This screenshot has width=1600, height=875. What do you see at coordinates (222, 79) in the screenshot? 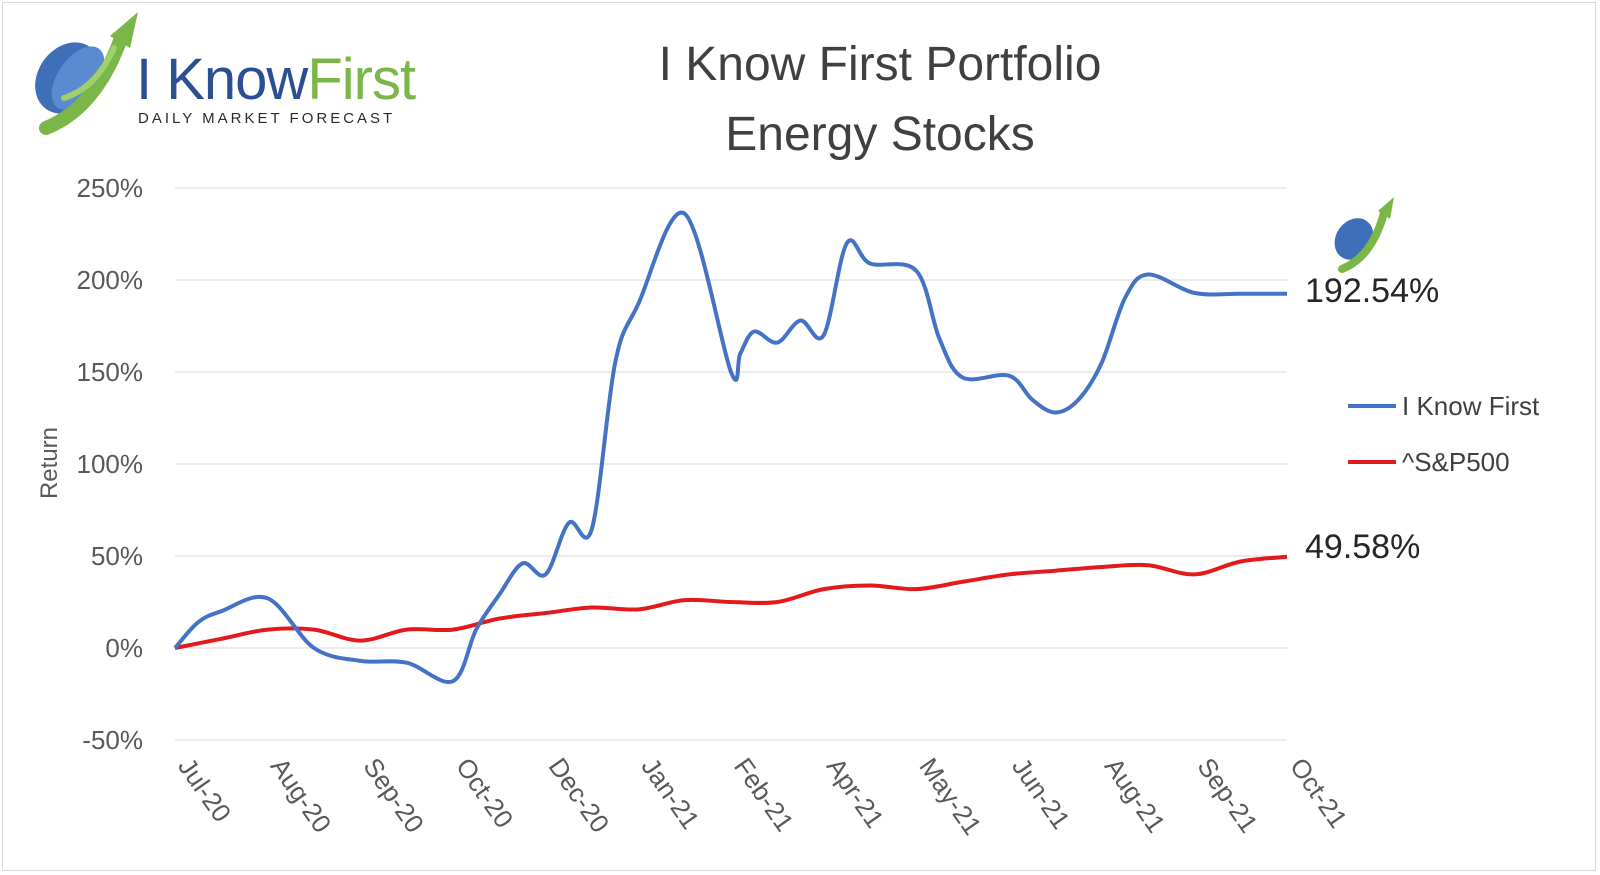
I see `logo-word-i-know: I Know` at bounding box center [222, 79].